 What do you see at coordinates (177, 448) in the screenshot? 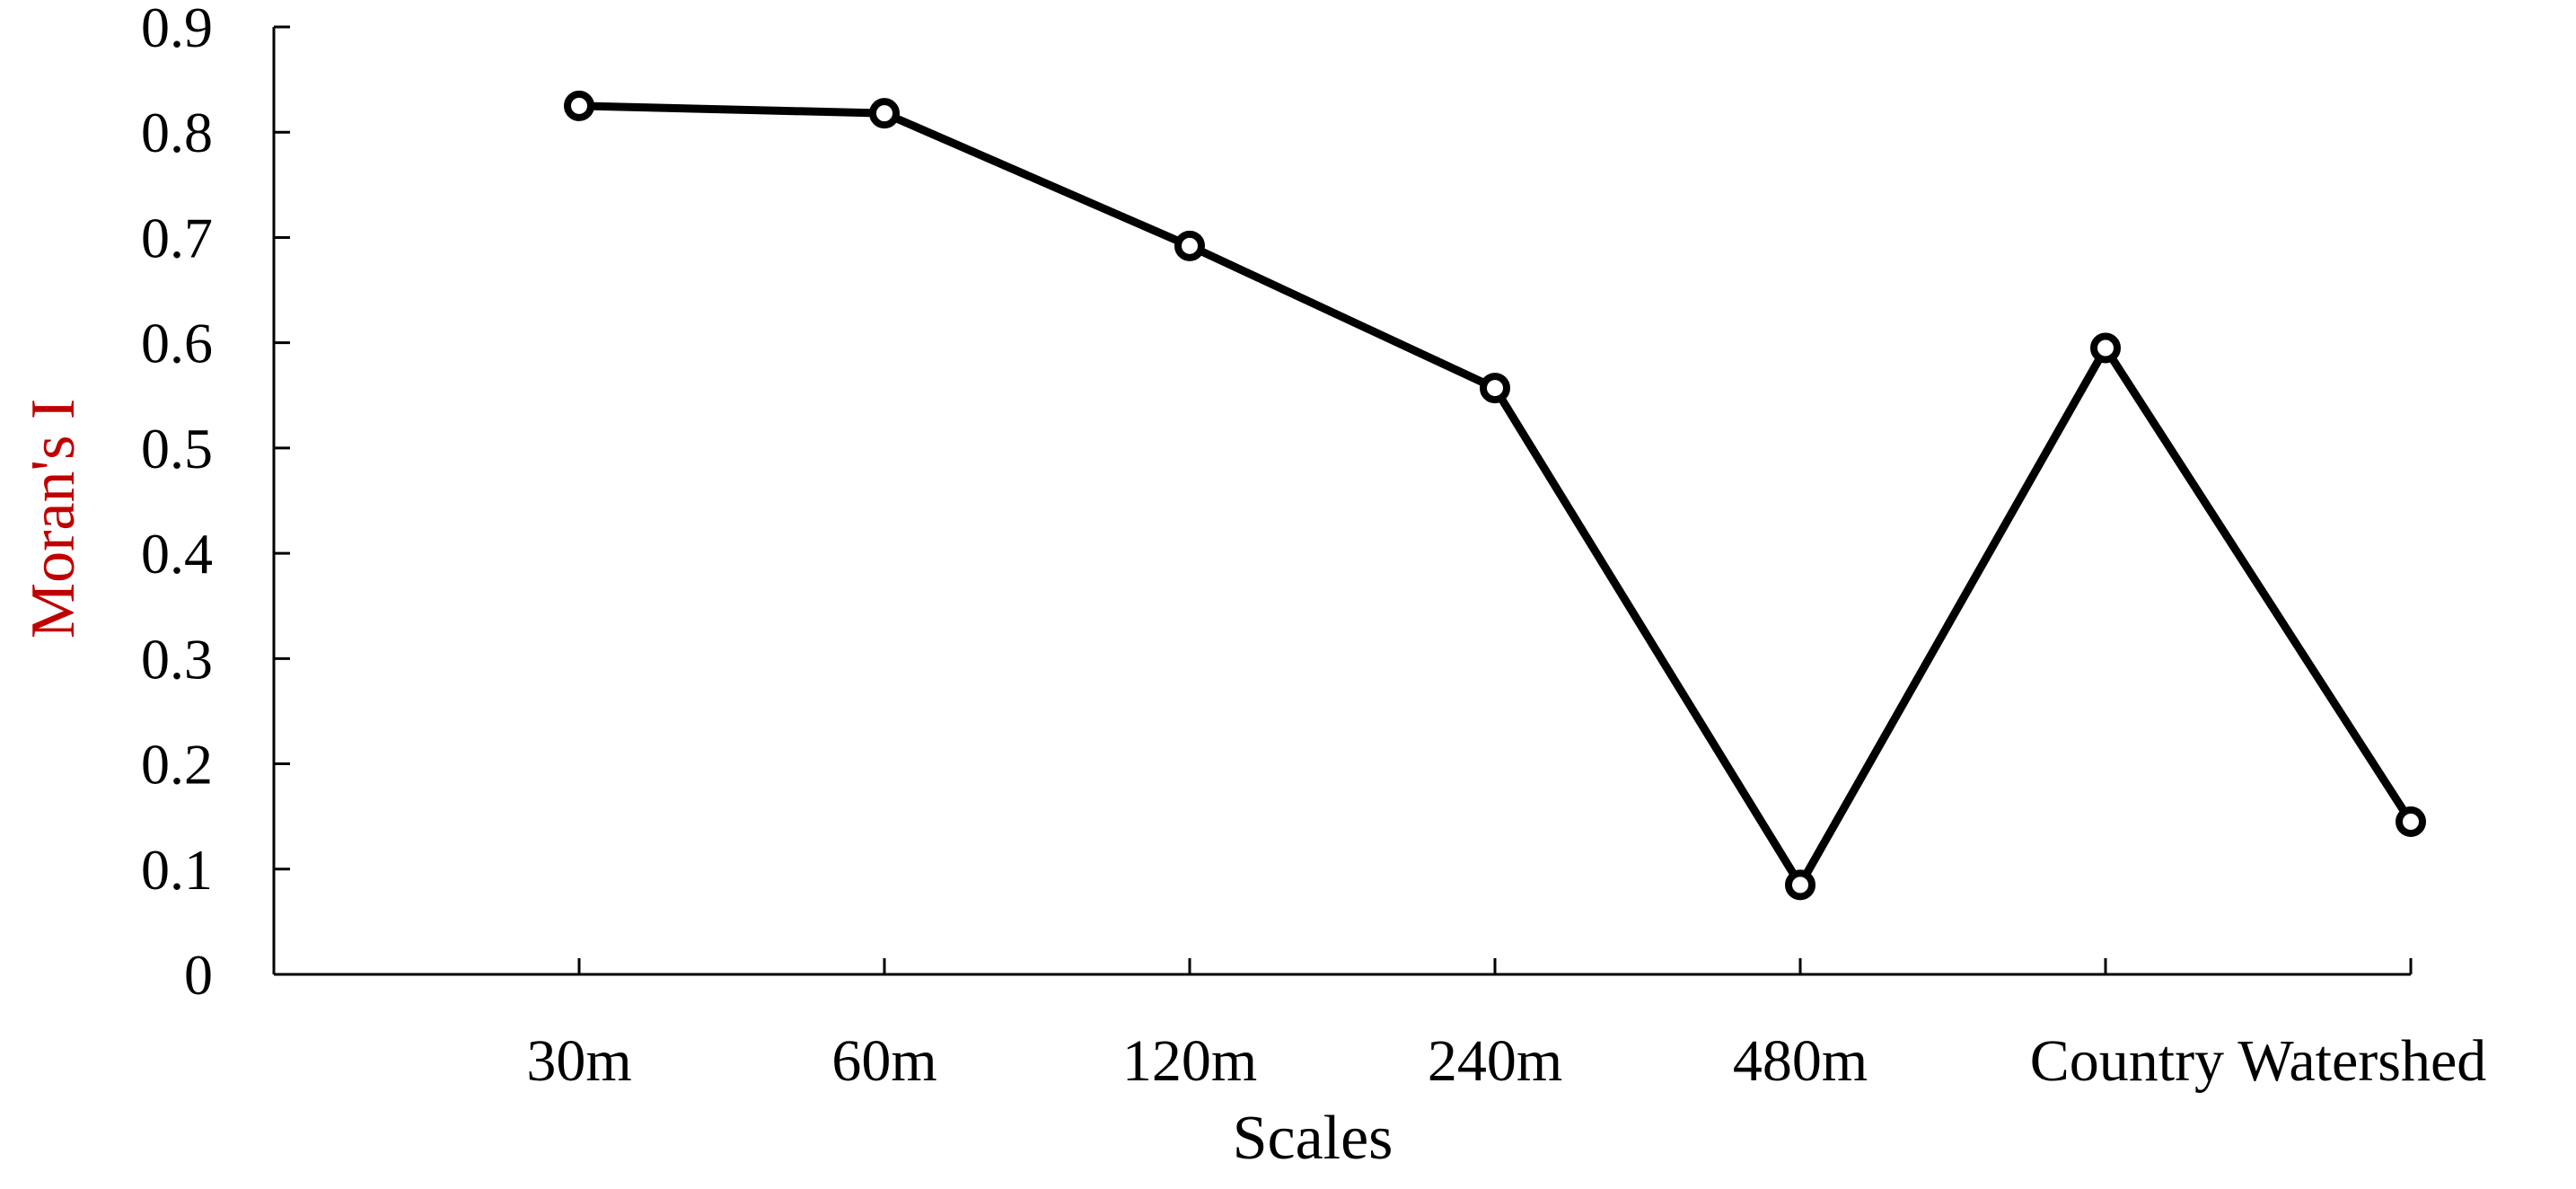
I see `y-tick-label: 0.5` at bounding box center [177, 448].